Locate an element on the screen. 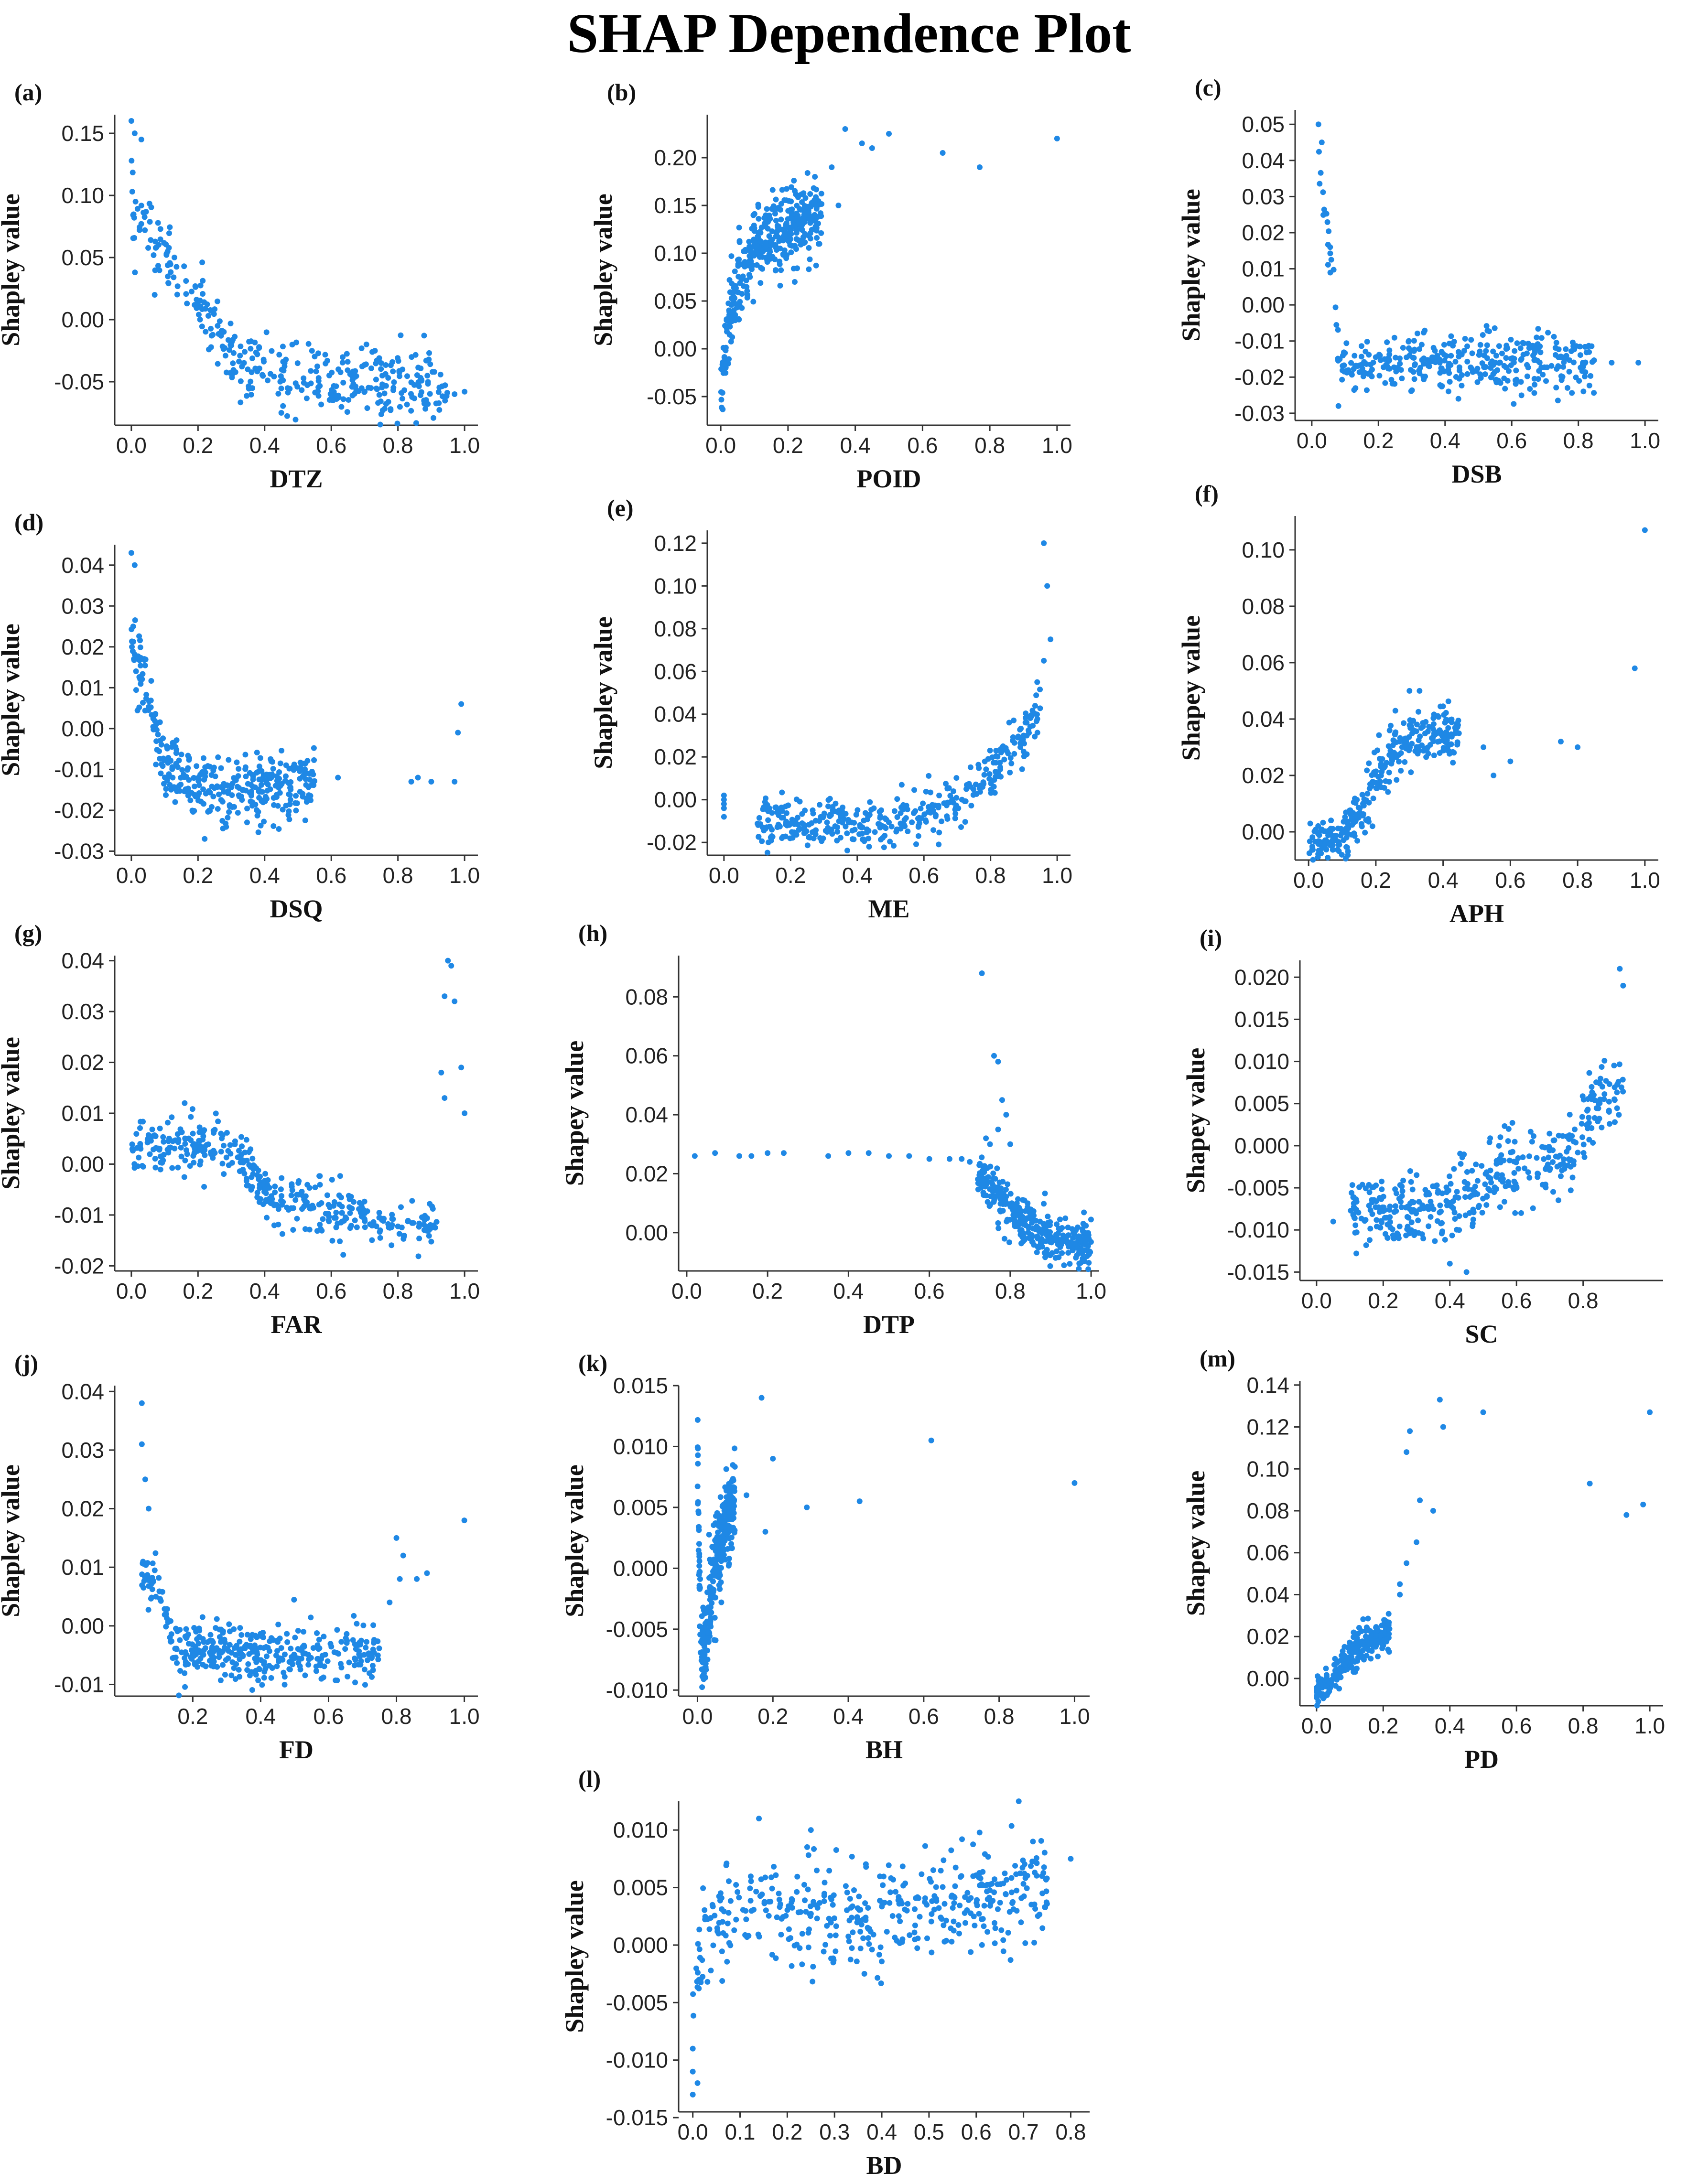 This screenshot has height=2184, width=1698. y-axis-label: Shapey value is located at coordinates (1196, 1121).